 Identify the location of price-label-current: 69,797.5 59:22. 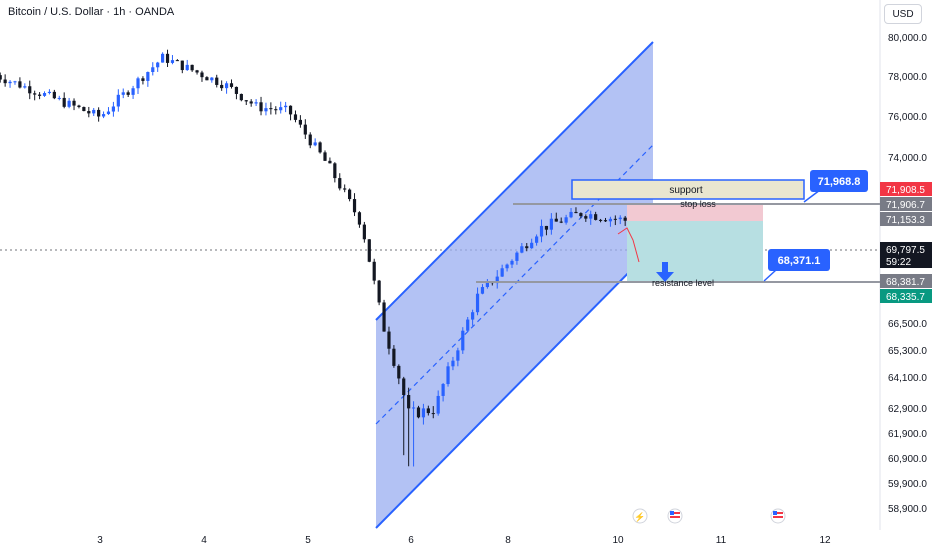
(906, 255).